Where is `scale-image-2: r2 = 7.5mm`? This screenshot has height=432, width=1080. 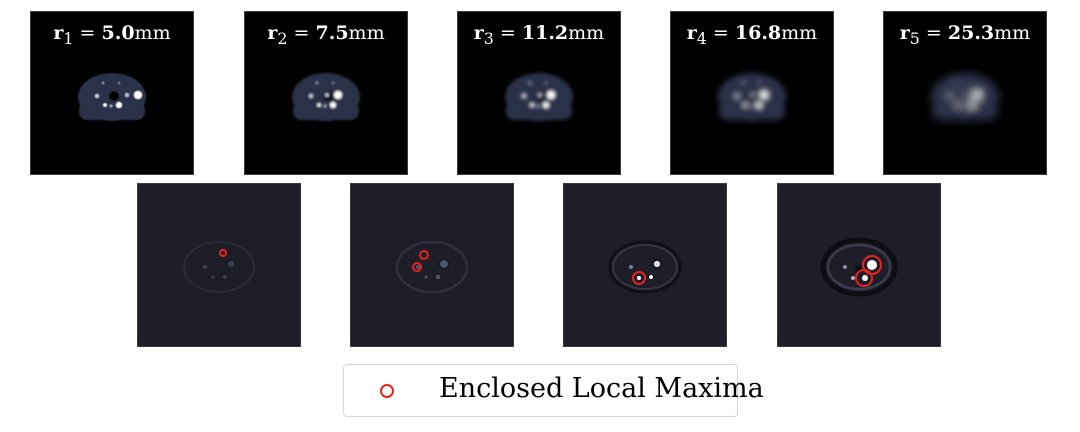
scale-image-2: r2 = 7.5mm is located at coordinates (326, 93).